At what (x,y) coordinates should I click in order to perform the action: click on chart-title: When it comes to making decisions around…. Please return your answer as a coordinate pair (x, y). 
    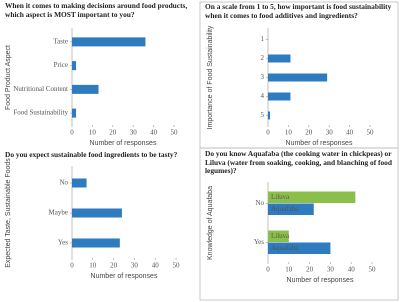
    Looking at the image, I should click on (96, 10).